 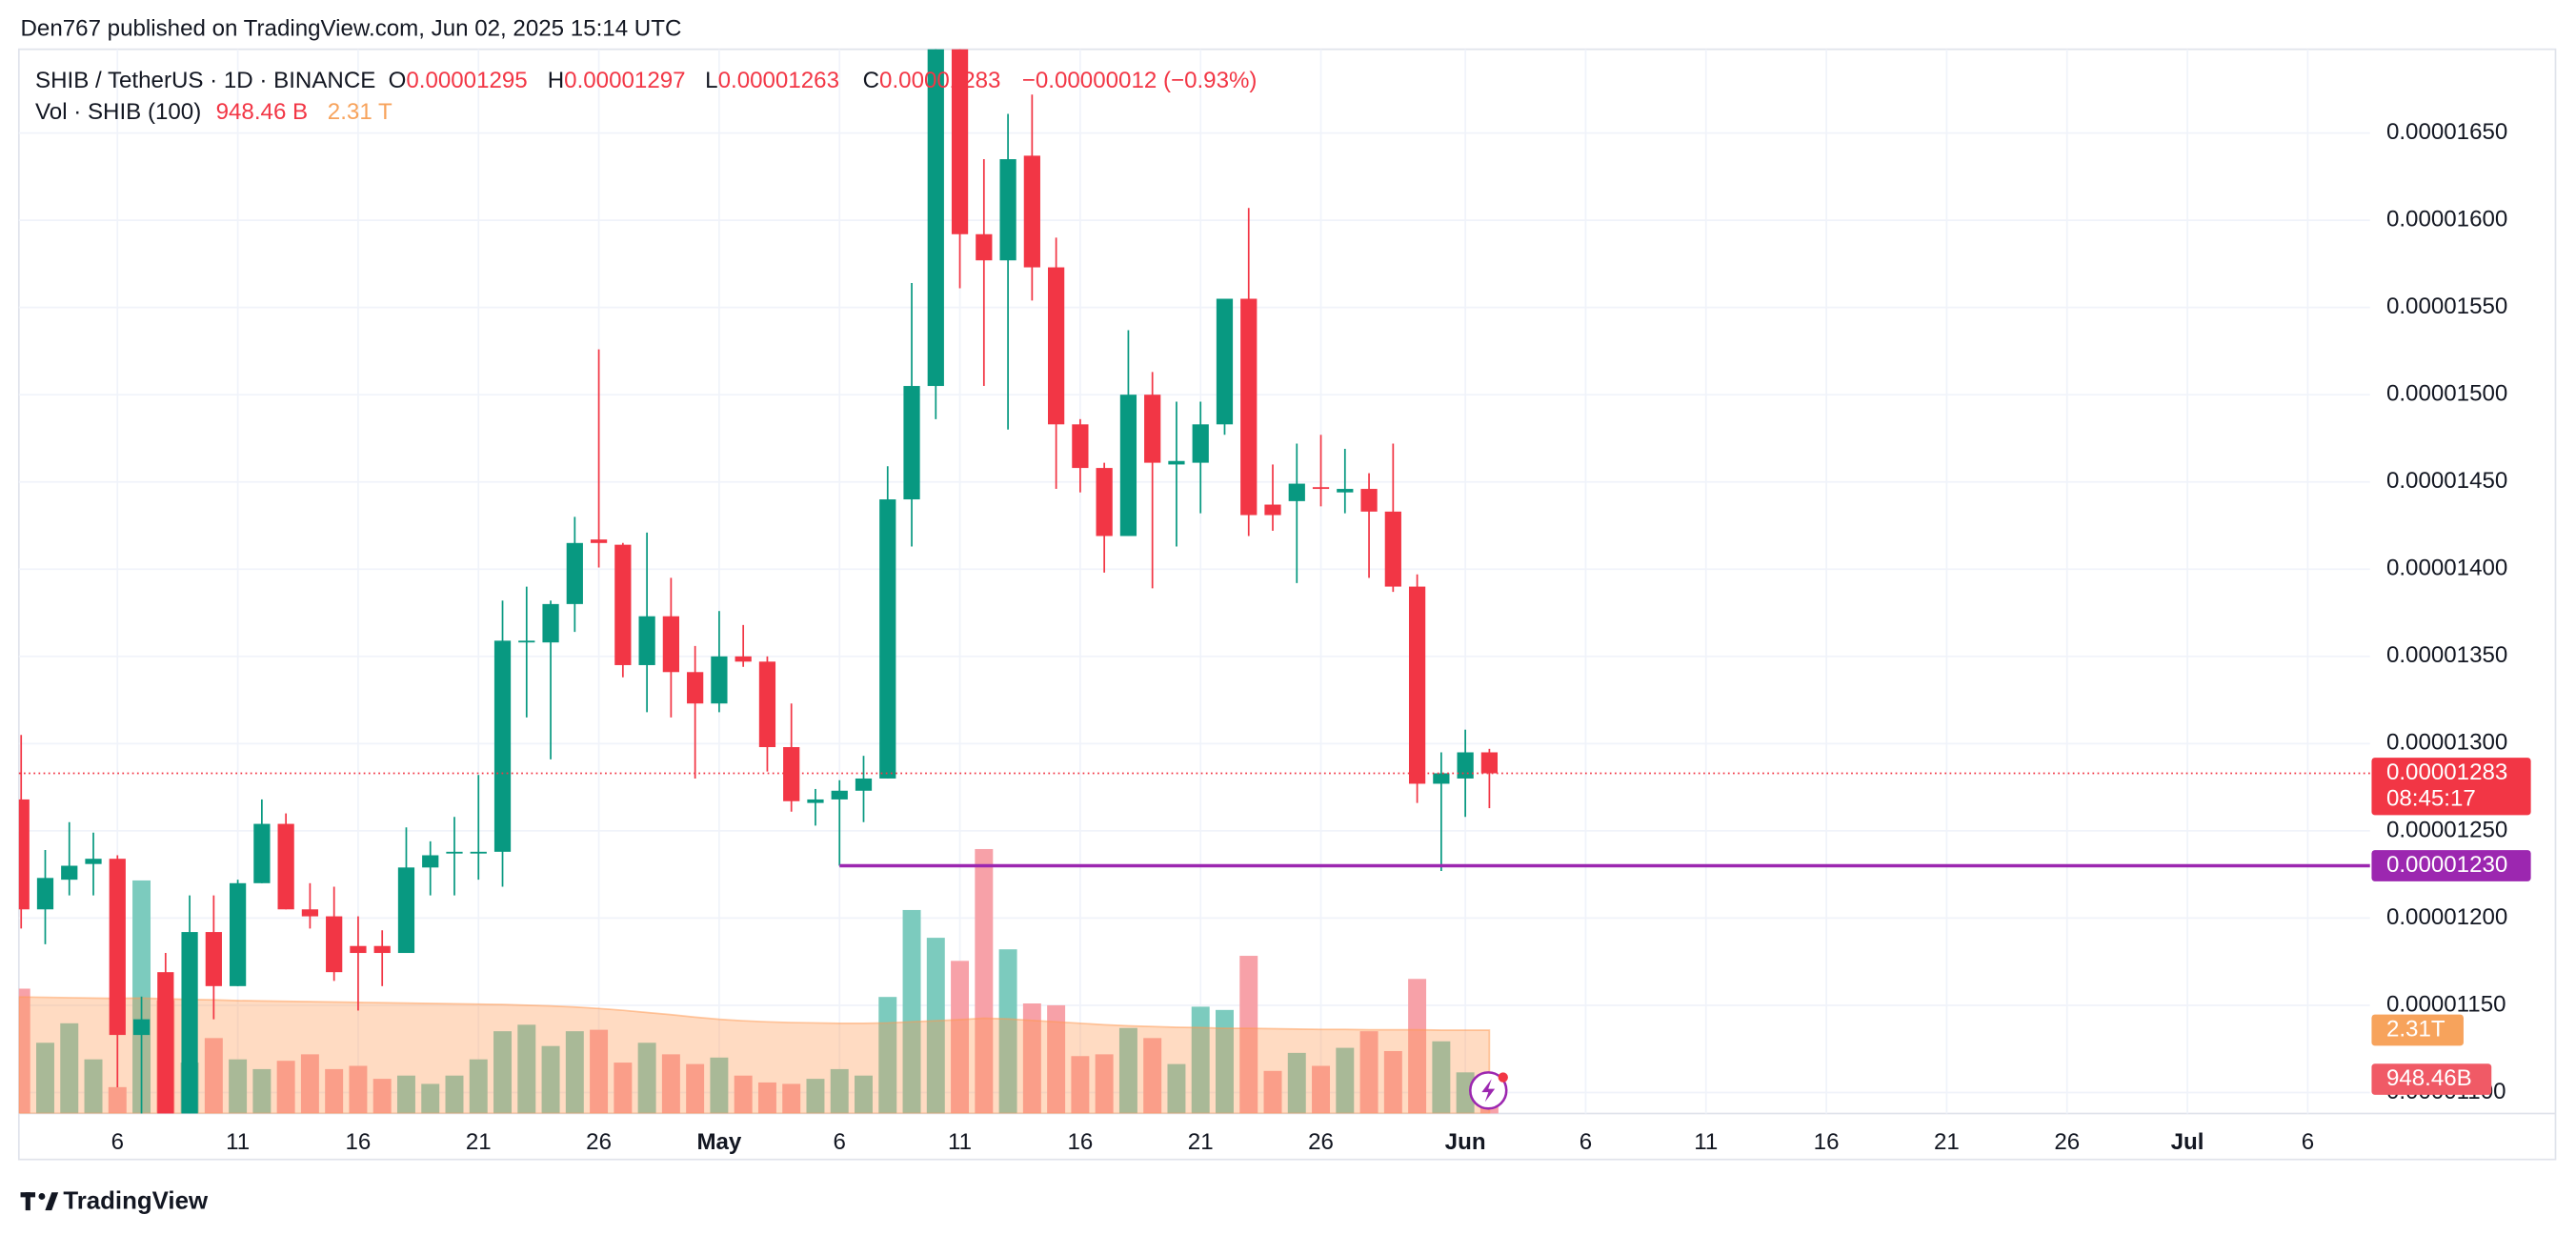 I want to click on y-tick-label: 0.00001600, so click(x=2446, y=219).